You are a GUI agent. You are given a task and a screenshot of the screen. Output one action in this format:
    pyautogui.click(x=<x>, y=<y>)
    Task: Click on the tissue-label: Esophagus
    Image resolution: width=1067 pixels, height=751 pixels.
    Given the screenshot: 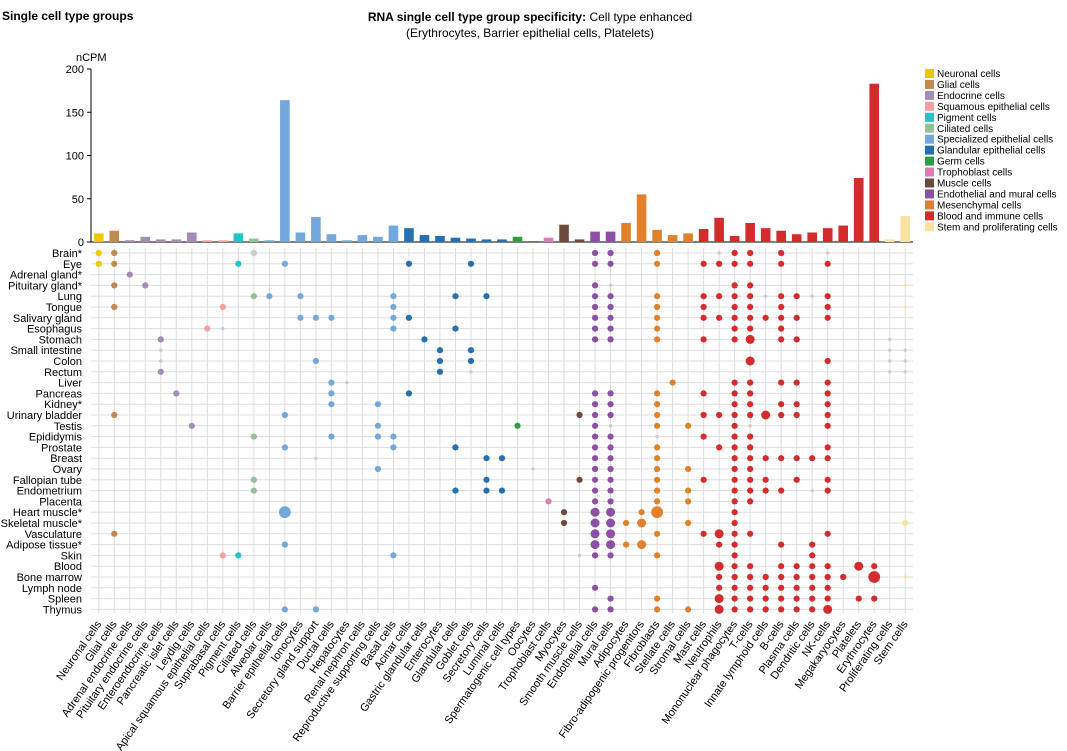 What is the action you would take?
    pyautogui.click(x=55, y=330)
    